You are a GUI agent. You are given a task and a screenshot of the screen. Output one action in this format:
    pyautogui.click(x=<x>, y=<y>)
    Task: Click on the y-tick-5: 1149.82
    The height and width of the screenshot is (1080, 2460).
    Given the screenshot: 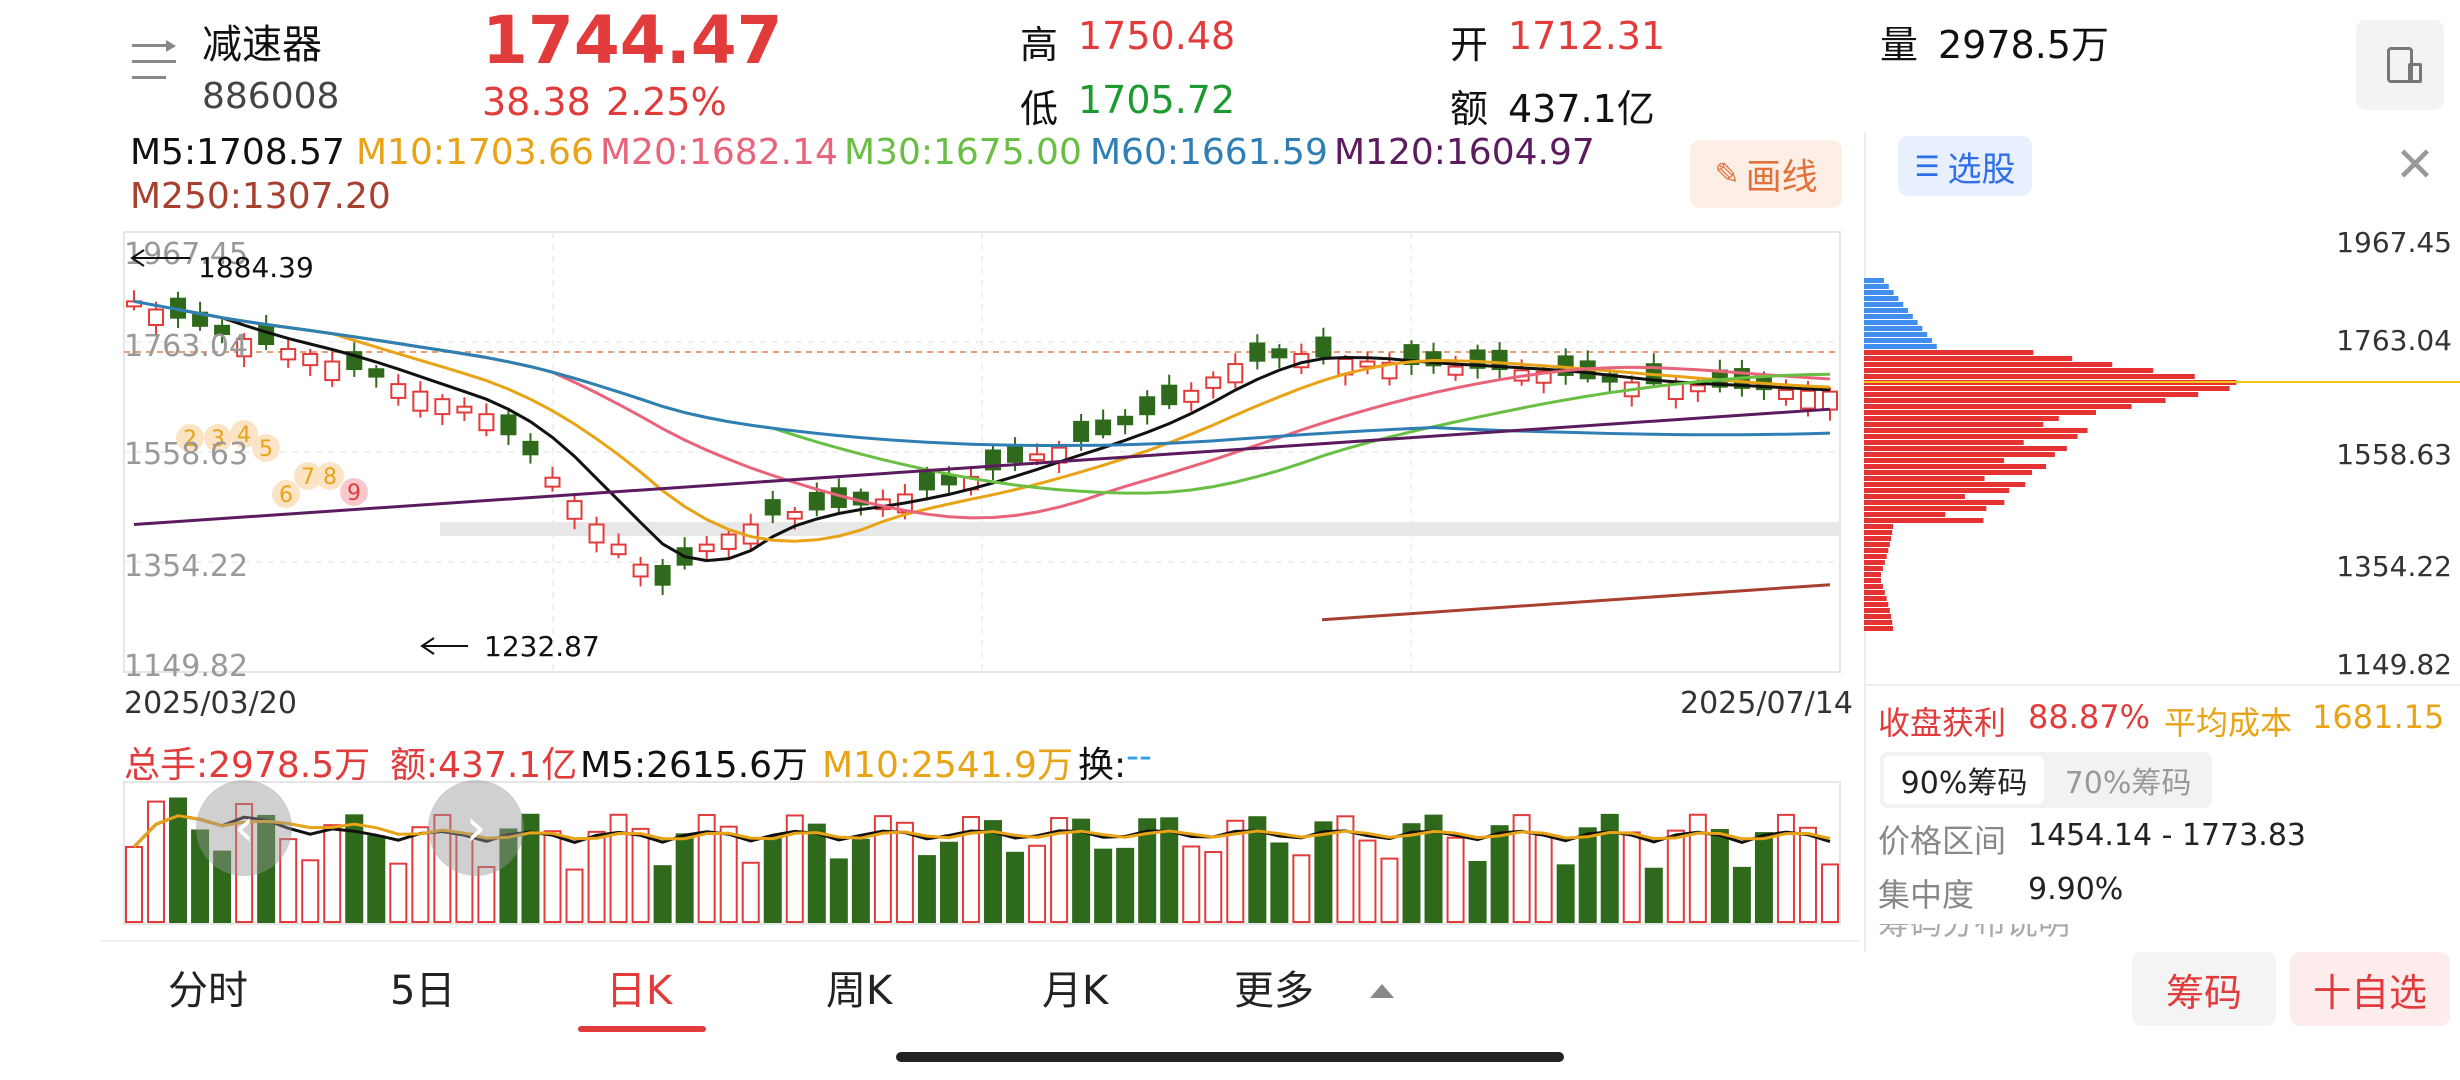 What is the action you would take?
    pyautogui.click(x=186, y=666)
    